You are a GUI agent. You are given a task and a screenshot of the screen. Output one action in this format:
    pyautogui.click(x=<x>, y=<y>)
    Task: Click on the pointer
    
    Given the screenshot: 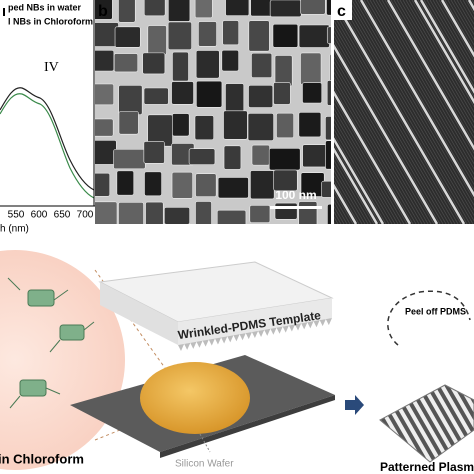 What is the action you would take?
    pyautogui.click(x=205, y=443)
    